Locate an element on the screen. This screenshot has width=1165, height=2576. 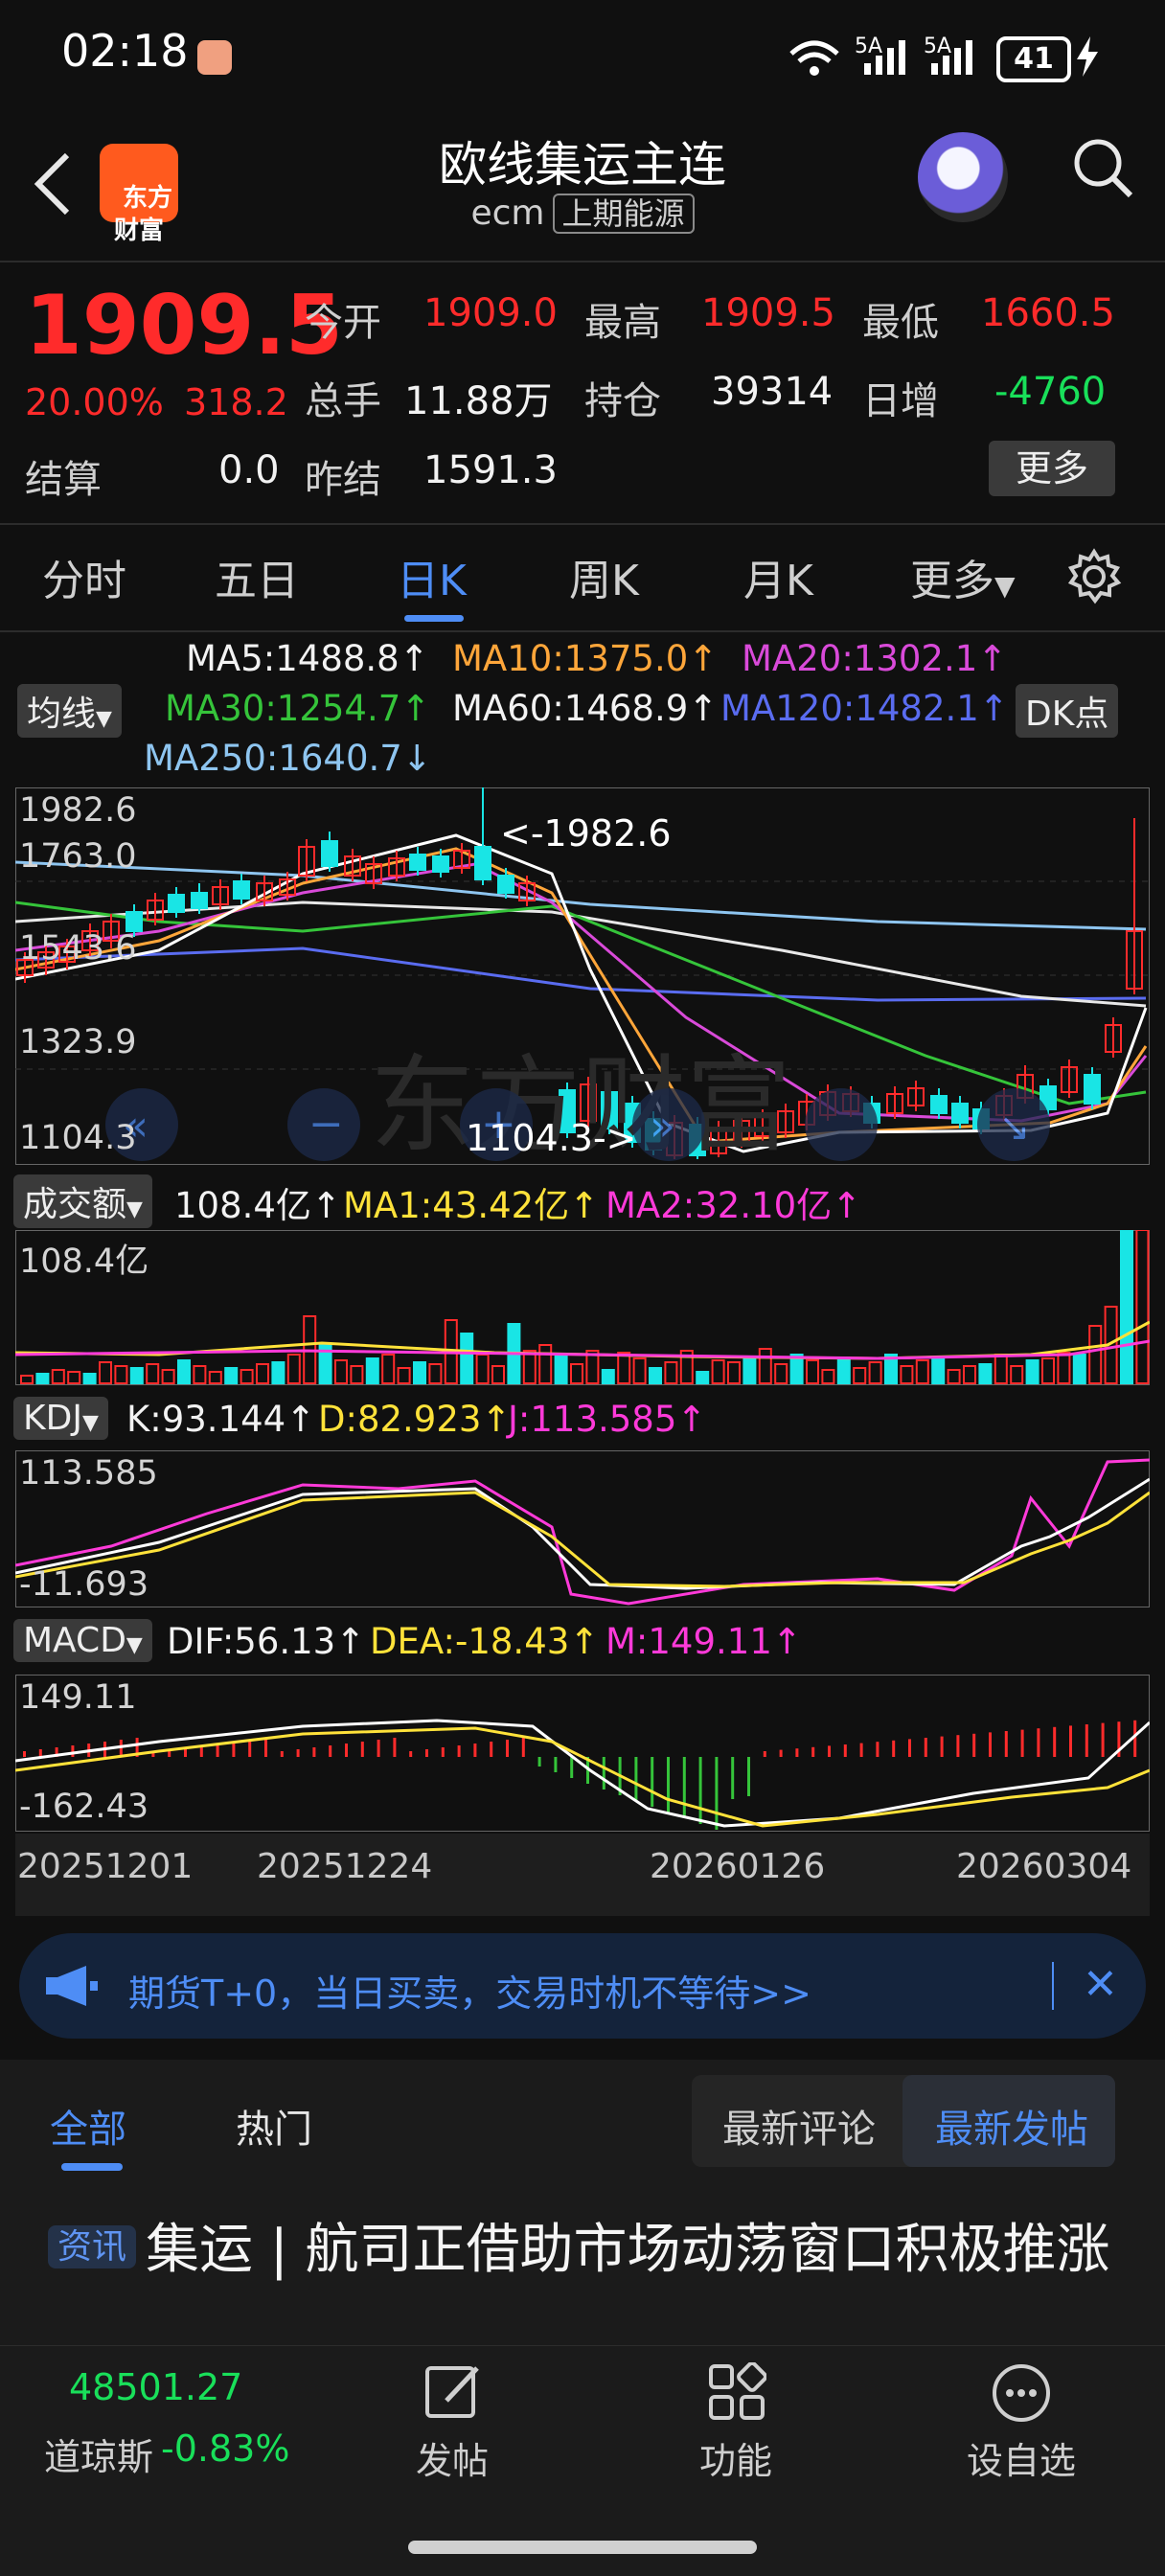
megaphone-icon is located at coordinates (72, 1986).